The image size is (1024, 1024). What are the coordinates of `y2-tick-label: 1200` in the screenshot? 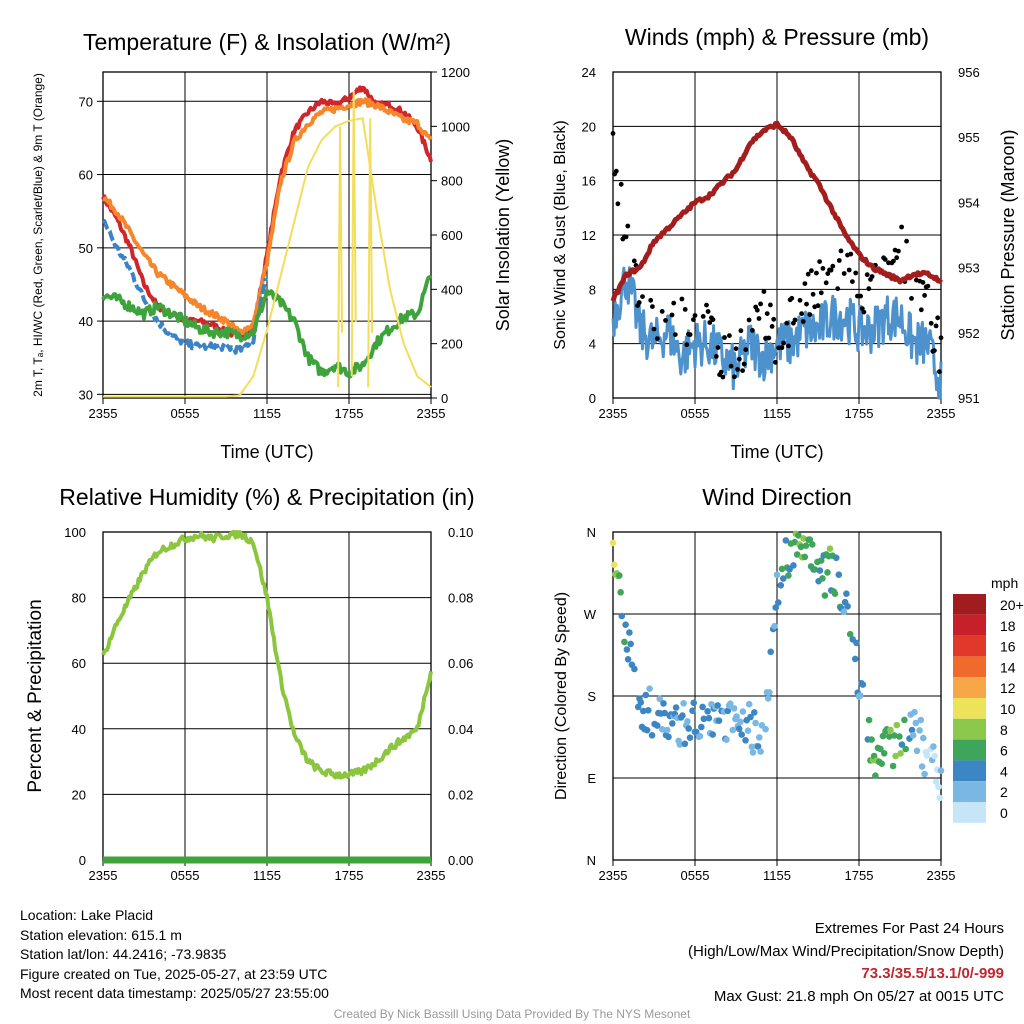 It's located at (455, 72).